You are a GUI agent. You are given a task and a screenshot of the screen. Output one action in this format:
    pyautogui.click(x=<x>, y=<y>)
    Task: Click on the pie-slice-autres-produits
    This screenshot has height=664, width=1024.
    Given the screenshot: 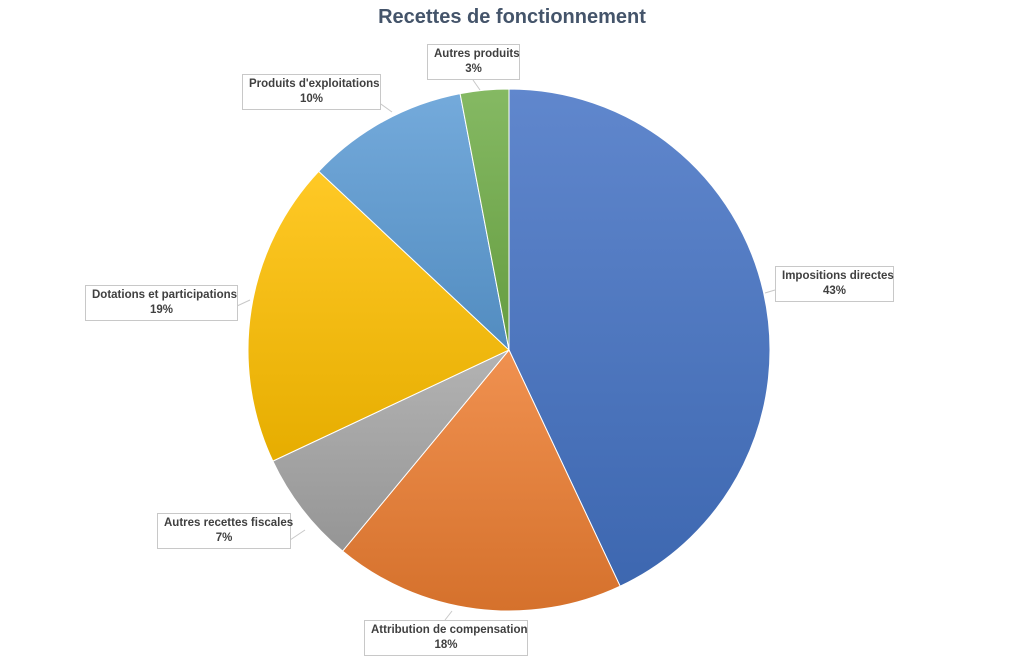 What is the action you would take?
    pyautogui.click(x=484, y=219)
    